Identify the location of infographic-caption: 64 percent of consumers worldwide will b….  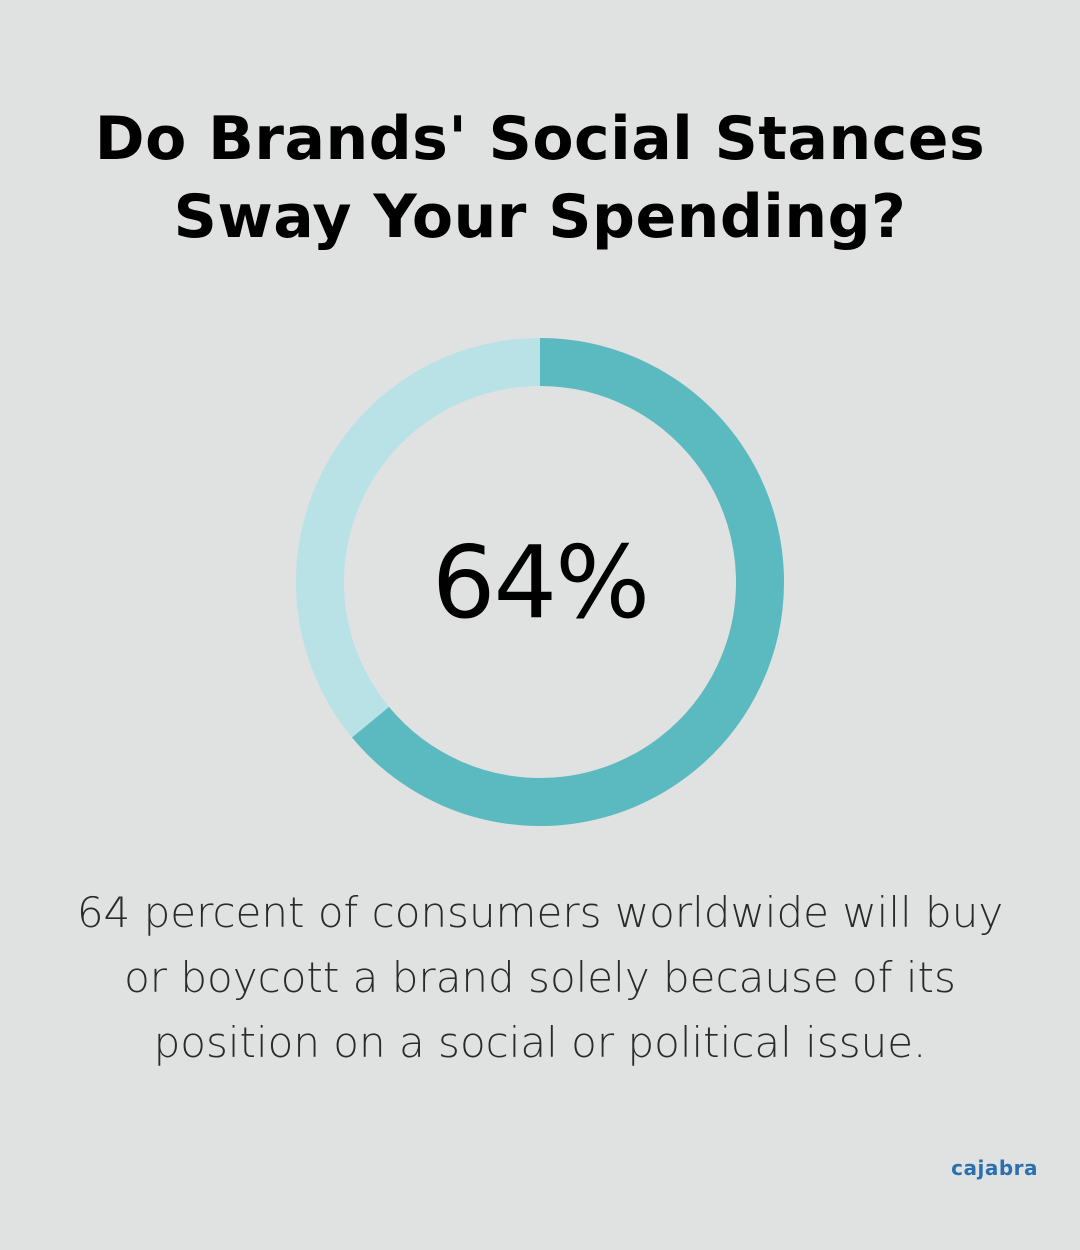
(540, 977).